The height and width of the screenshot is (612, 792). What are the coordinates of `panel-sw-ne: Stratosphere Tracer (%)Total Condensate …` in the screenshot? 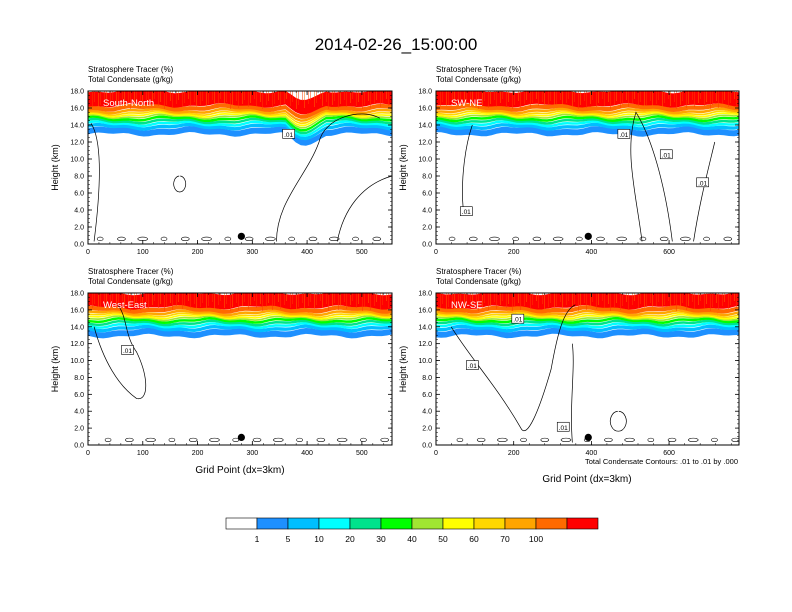 It's located at (569, 160).